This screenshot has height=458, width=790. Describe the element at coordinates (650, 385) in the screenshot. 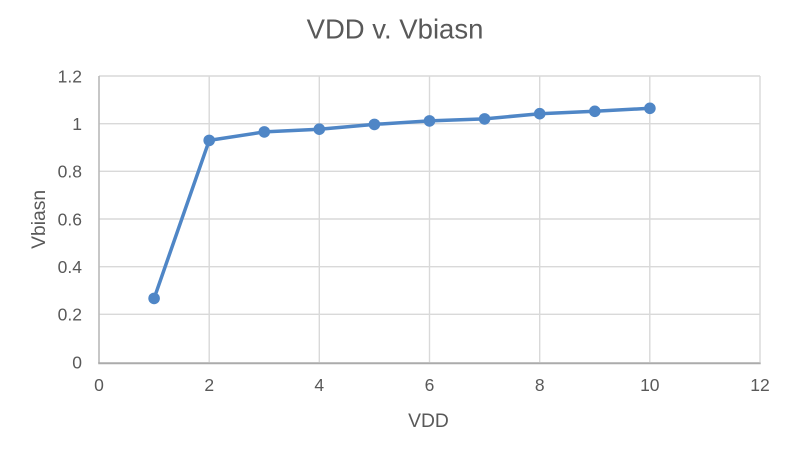

I see `svg-text: 10` at that location.